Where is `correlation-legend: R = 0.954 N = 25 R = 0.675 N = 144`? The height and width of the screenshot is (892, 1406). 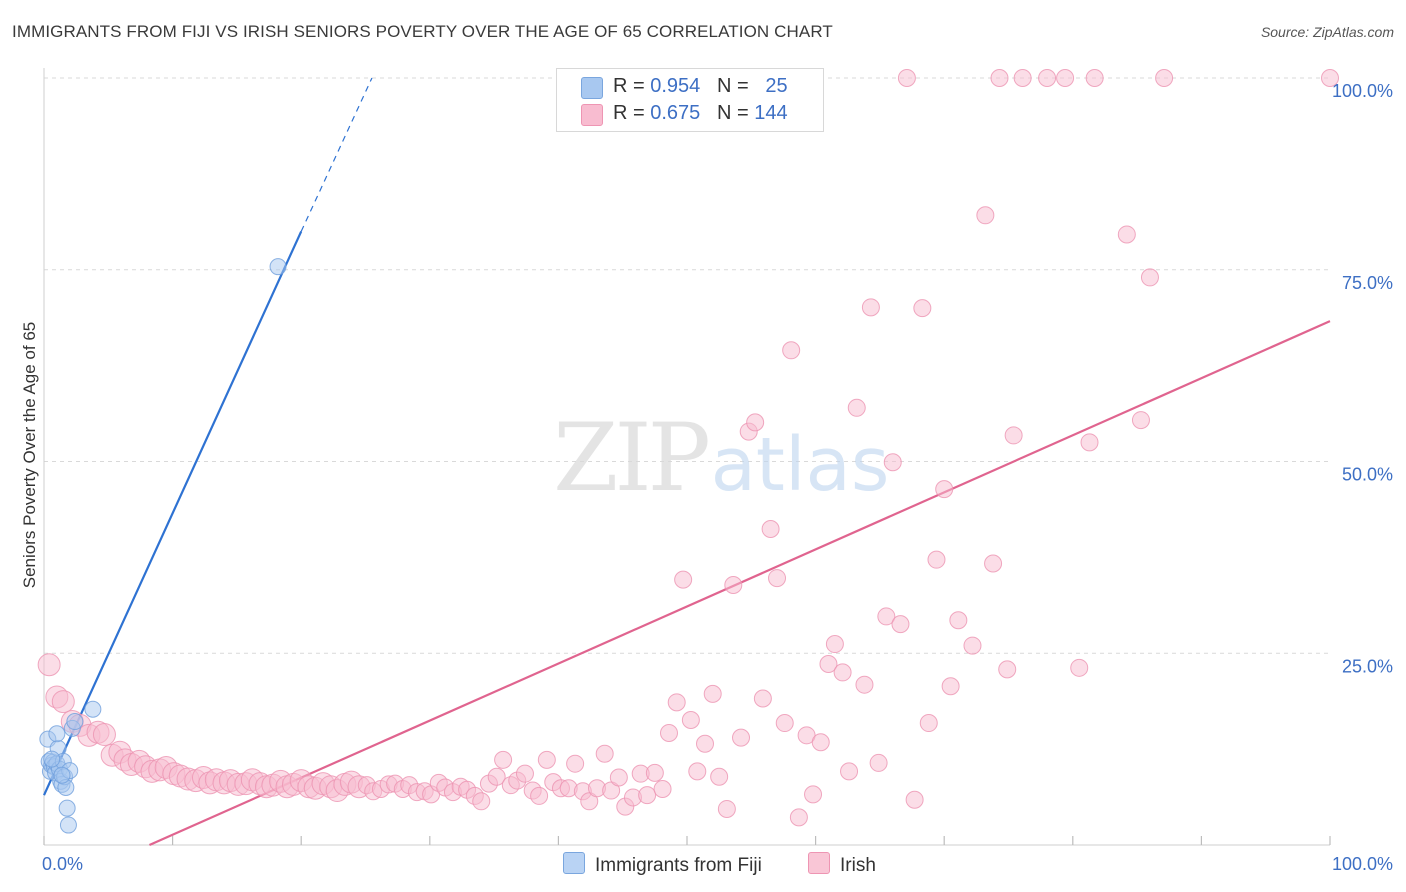 correlation-legend: R = 0.954 N = 25 R = 0.675 N = 144 is located at coordinates (690, 100).